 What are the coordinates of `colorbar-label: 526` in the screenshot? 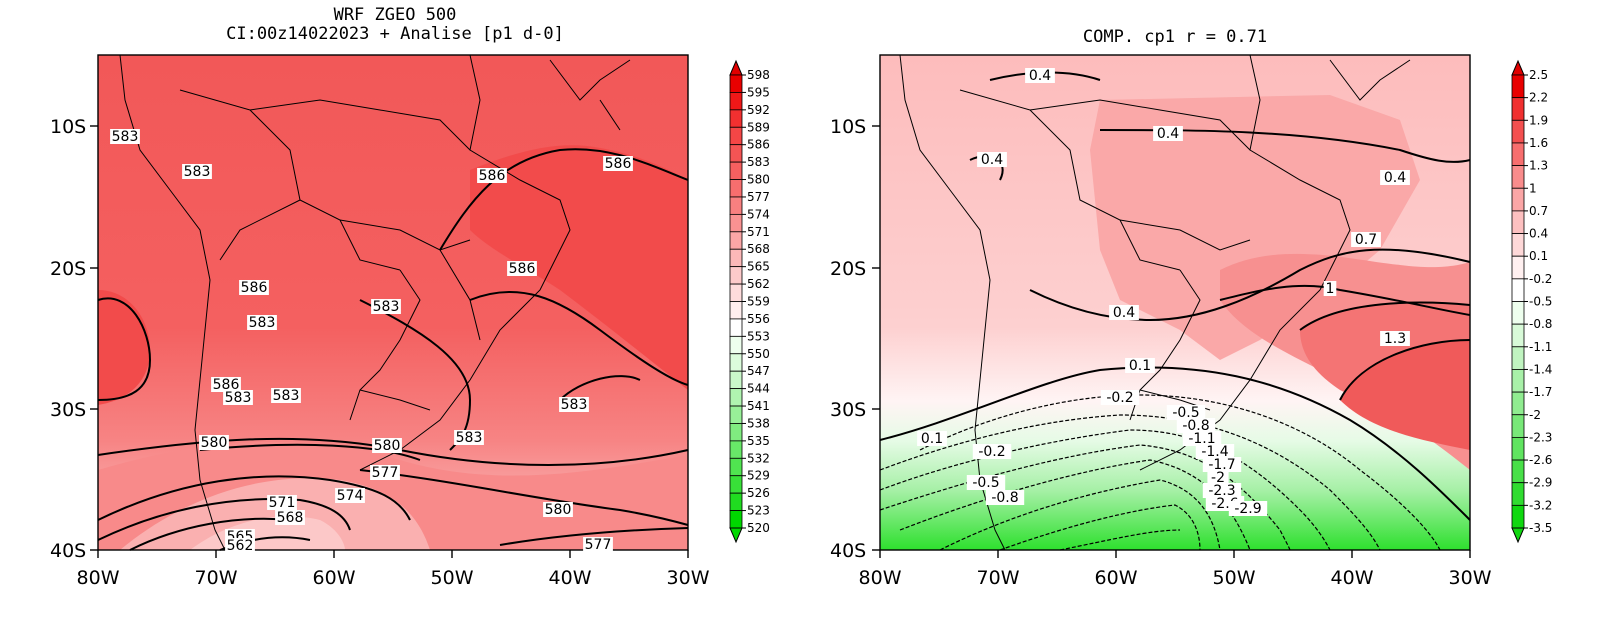 It's located at (758, 493).